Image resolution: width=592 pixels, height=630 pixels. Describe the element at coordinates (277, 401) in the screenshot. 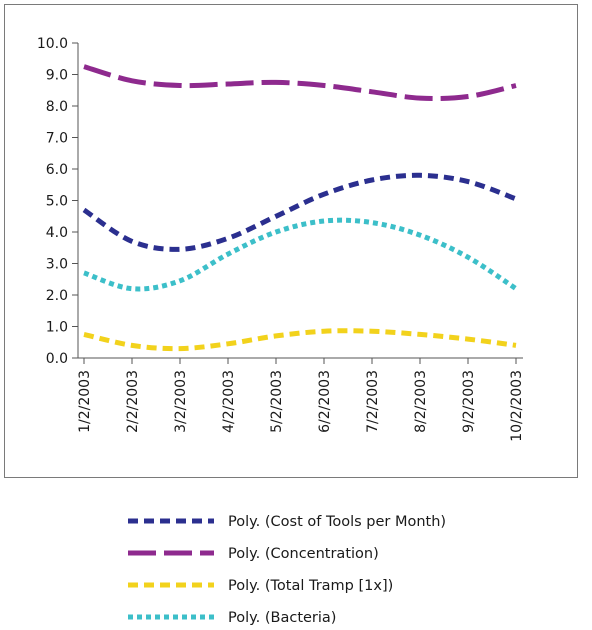

I see `x-tick-label: 5/2/2003` at that location.